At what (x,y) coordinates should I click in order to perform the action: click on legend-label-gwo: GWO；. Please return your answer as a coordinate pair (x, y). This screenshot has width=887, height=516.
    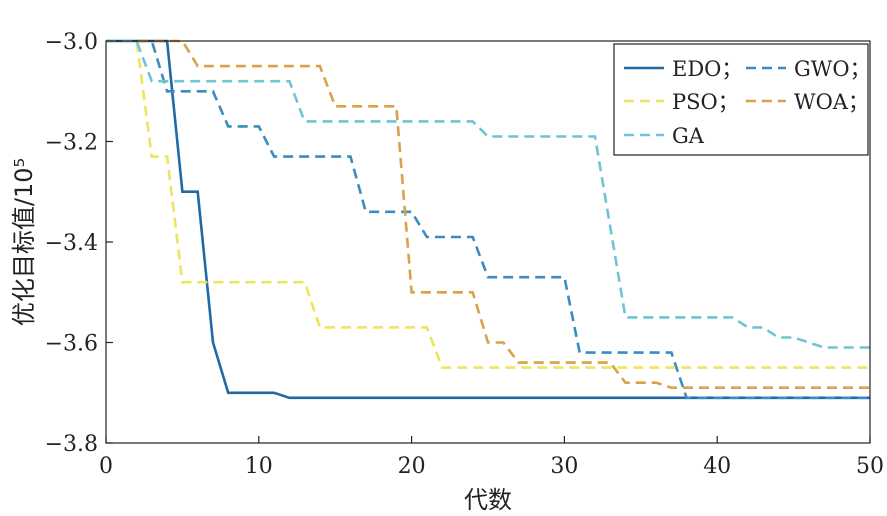
    Looking at the image, I should click on (832, 69).